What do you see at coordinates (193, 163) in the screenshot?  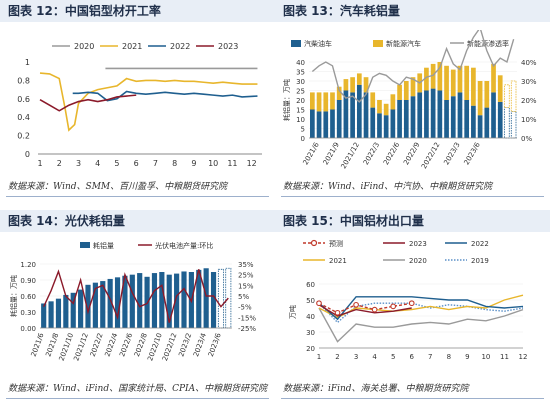 I see `x-tick-label: 9` at bounding box center [193, 163].